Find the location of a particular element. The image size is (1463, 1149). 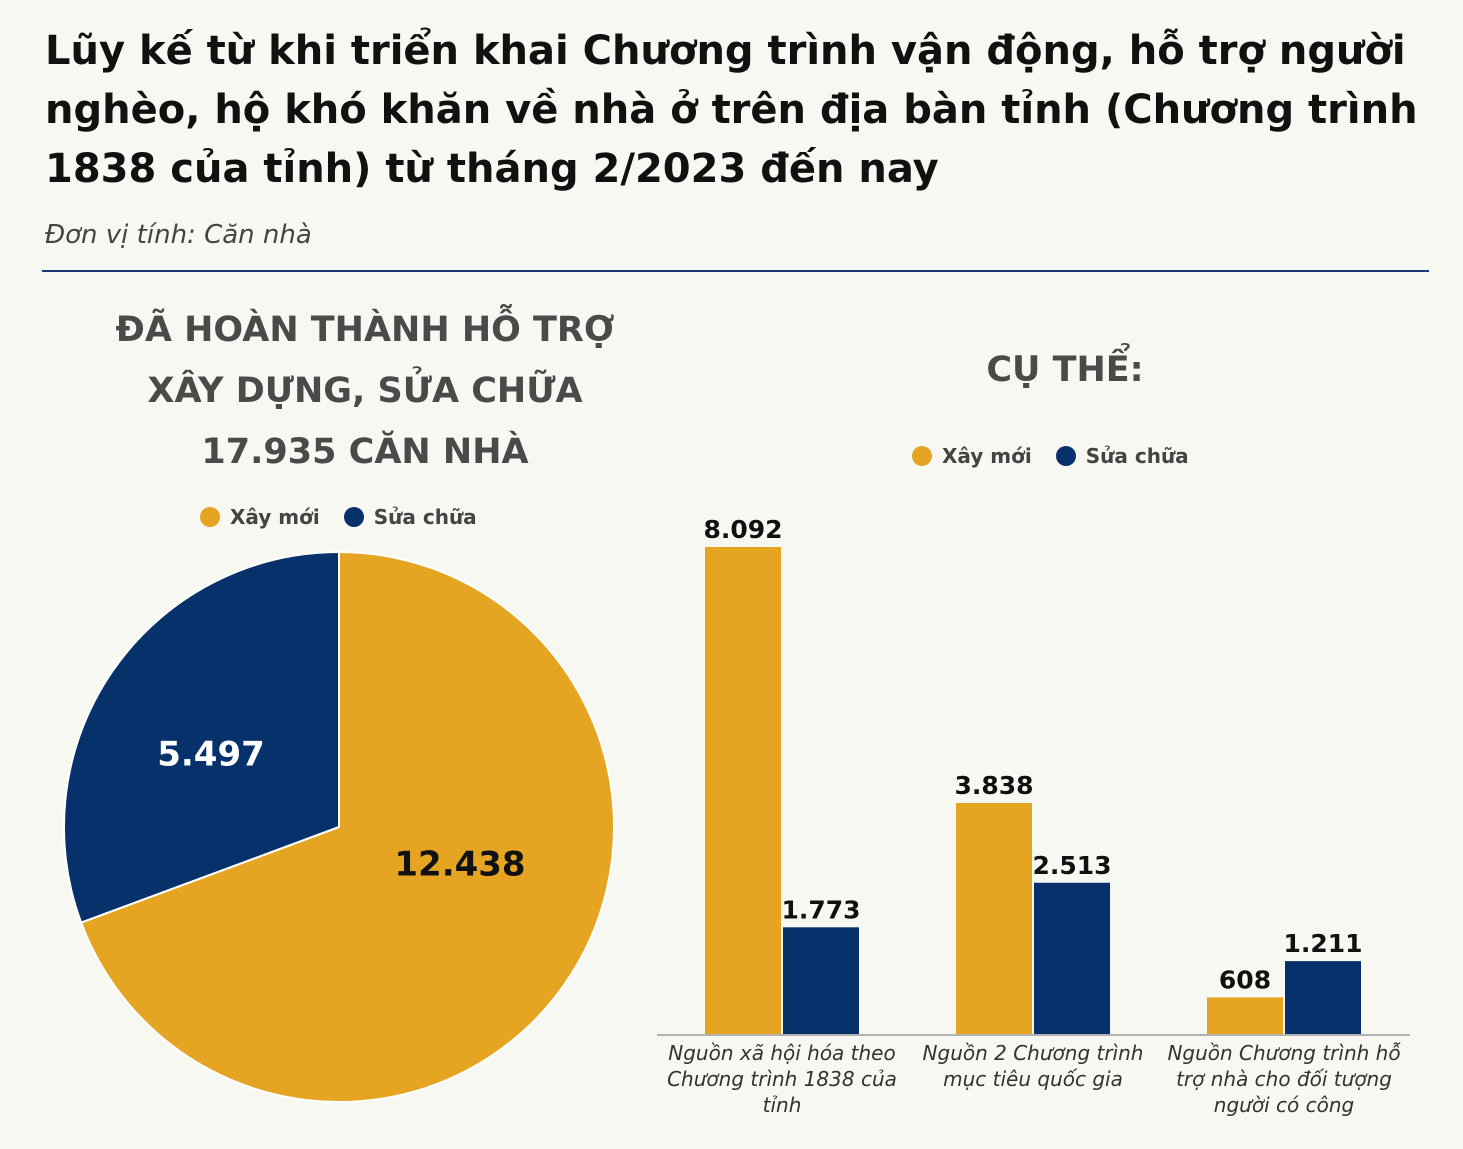

pie-legend: Xây mới Sửa chữa is located at coordinates (350, 517).